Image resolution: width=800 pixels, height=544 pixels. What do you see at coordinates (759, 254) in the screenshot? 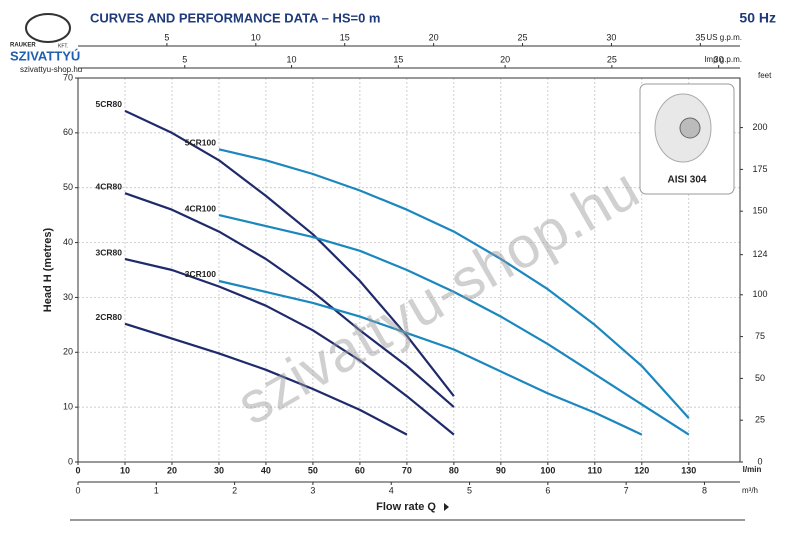
I see `y2-tick-label: 124` at bounding box center [759, 254].